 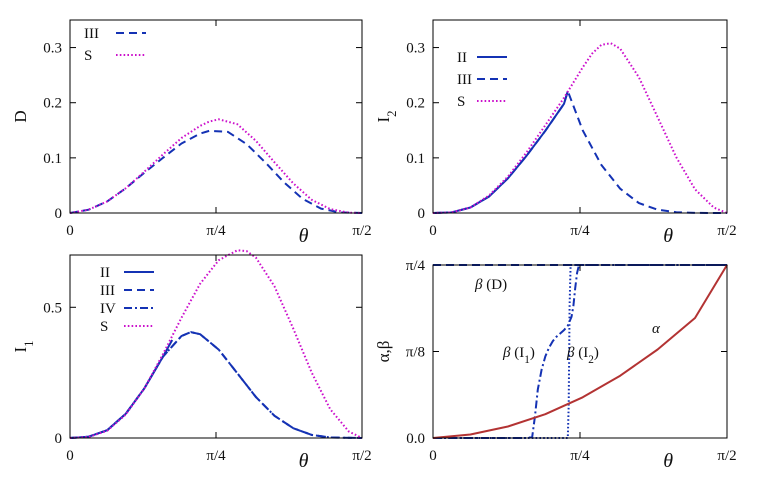 I want to click on y-tick-label-I2-1: 0.1, so click(x=415, y=159).